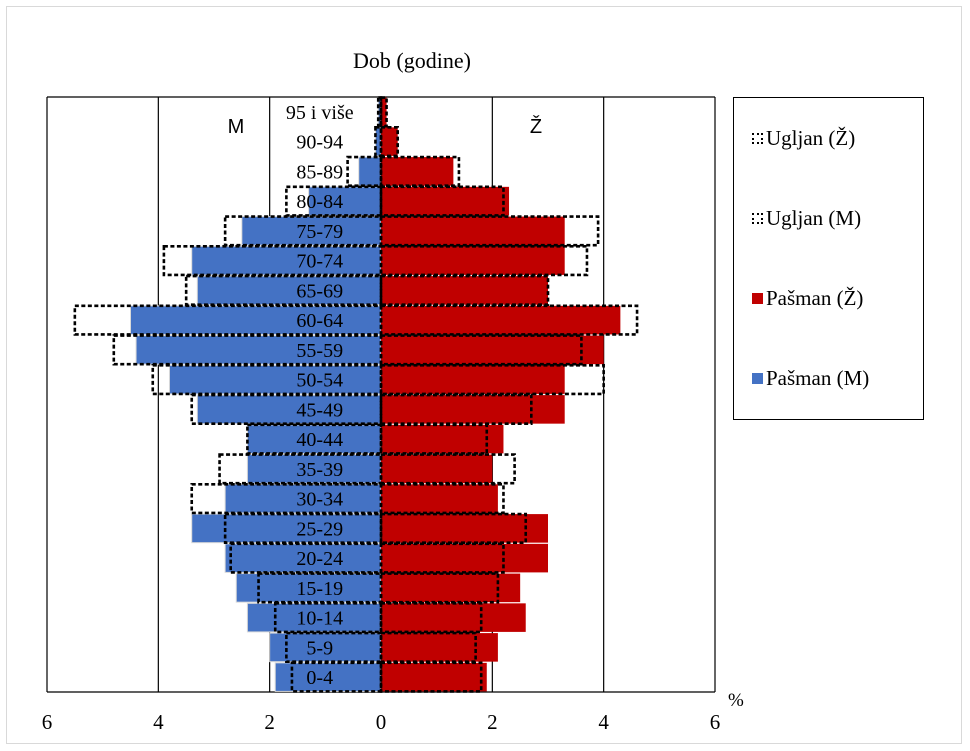  Describe the element at coordinates (319, 143) in the screenshot. I see `category-label: 90-94` at that location.